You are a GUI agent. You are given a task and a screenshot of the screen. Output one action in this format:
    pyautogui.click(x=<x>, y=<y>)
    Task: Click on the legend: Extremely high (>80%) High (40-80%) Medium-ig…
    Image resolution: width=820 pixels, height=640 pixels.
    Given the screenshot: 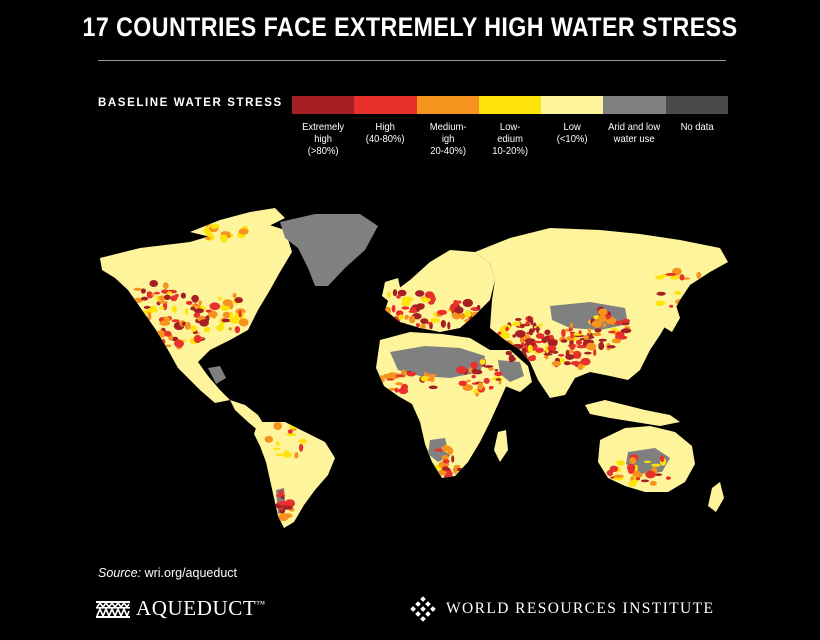 What is the action you would take?
    pyautogui.click(x=510, y=126)
    